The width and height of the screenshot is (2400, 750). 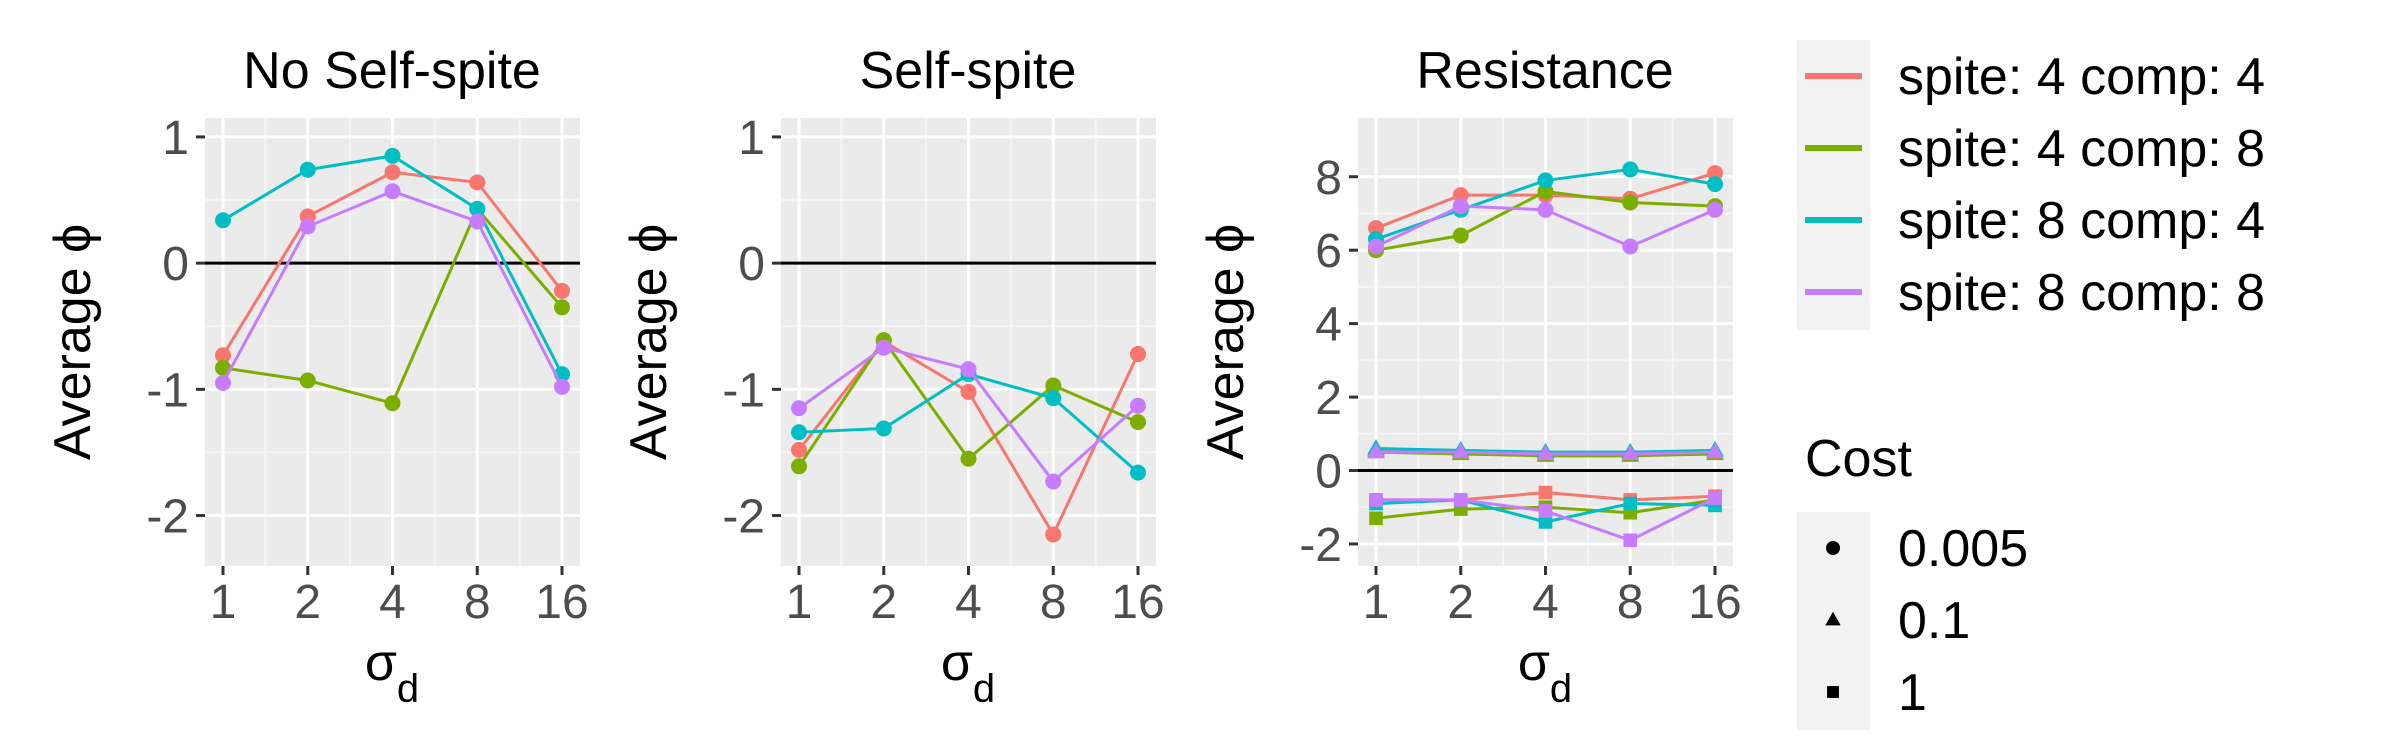 I want to click on legend-item: 0.1, so click(x=1897, y=621).